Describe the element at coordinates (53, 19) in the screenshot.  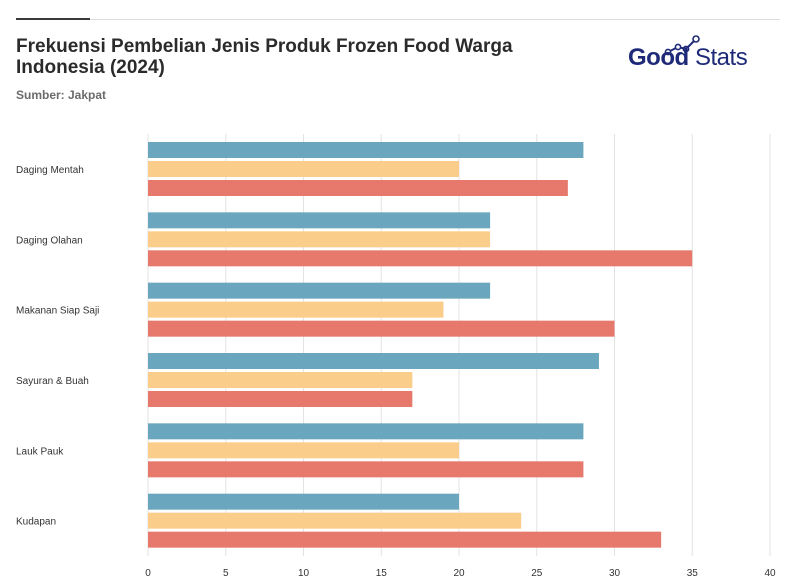
I see `top-rule-accent` at that location.